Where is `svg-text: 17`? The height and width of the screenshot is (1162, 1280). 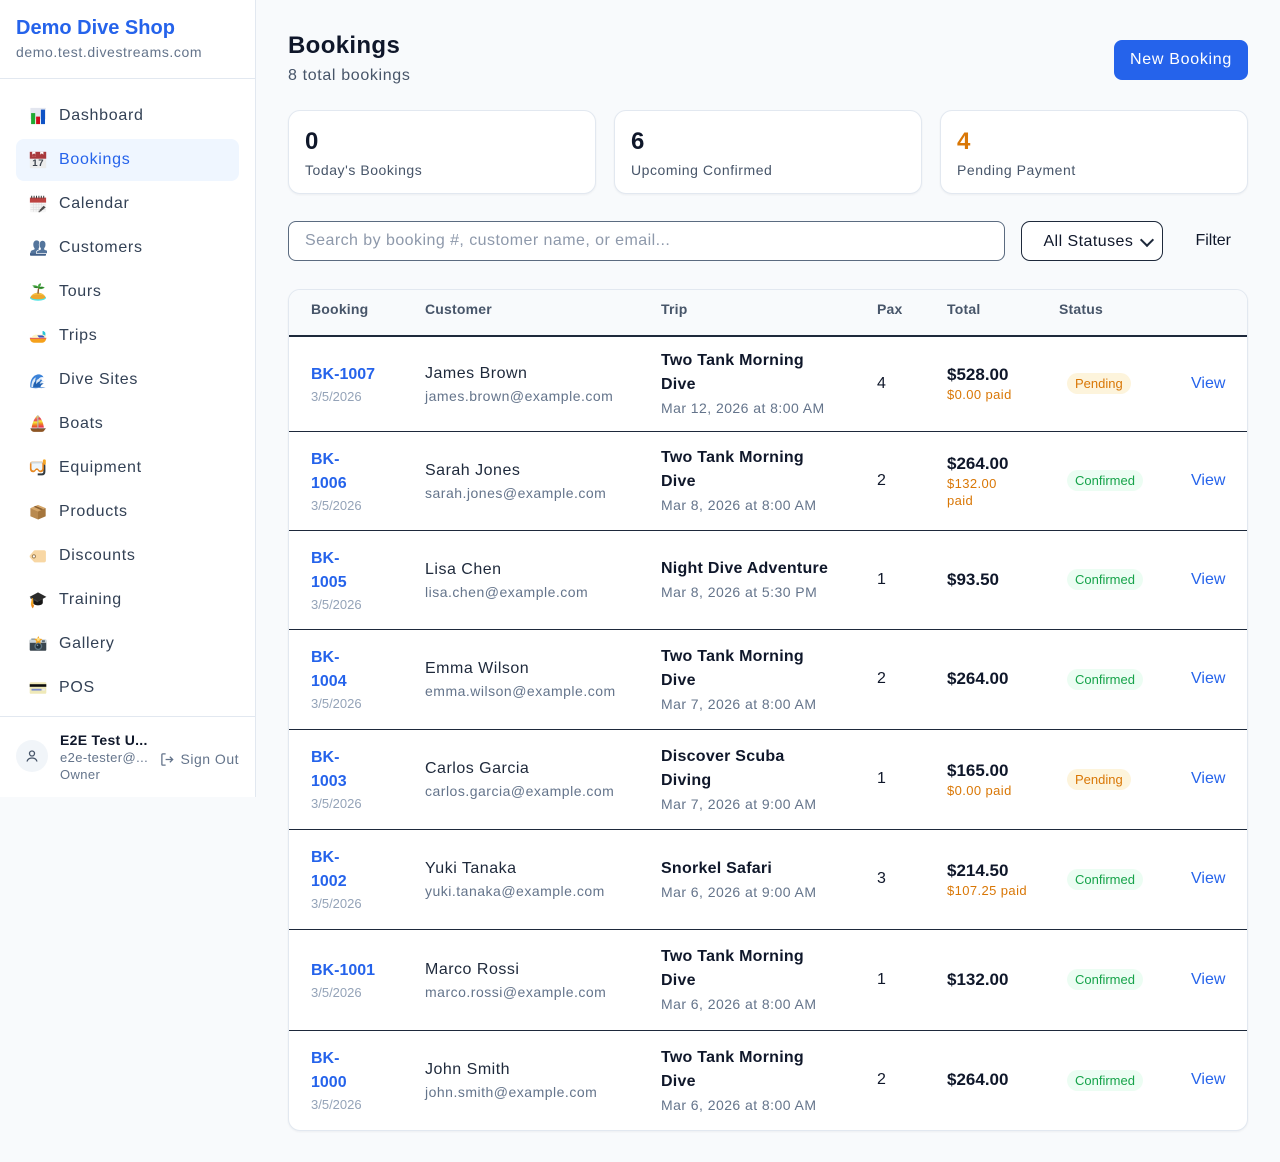 svg-text: 17 is located at coordinates (38, 163).